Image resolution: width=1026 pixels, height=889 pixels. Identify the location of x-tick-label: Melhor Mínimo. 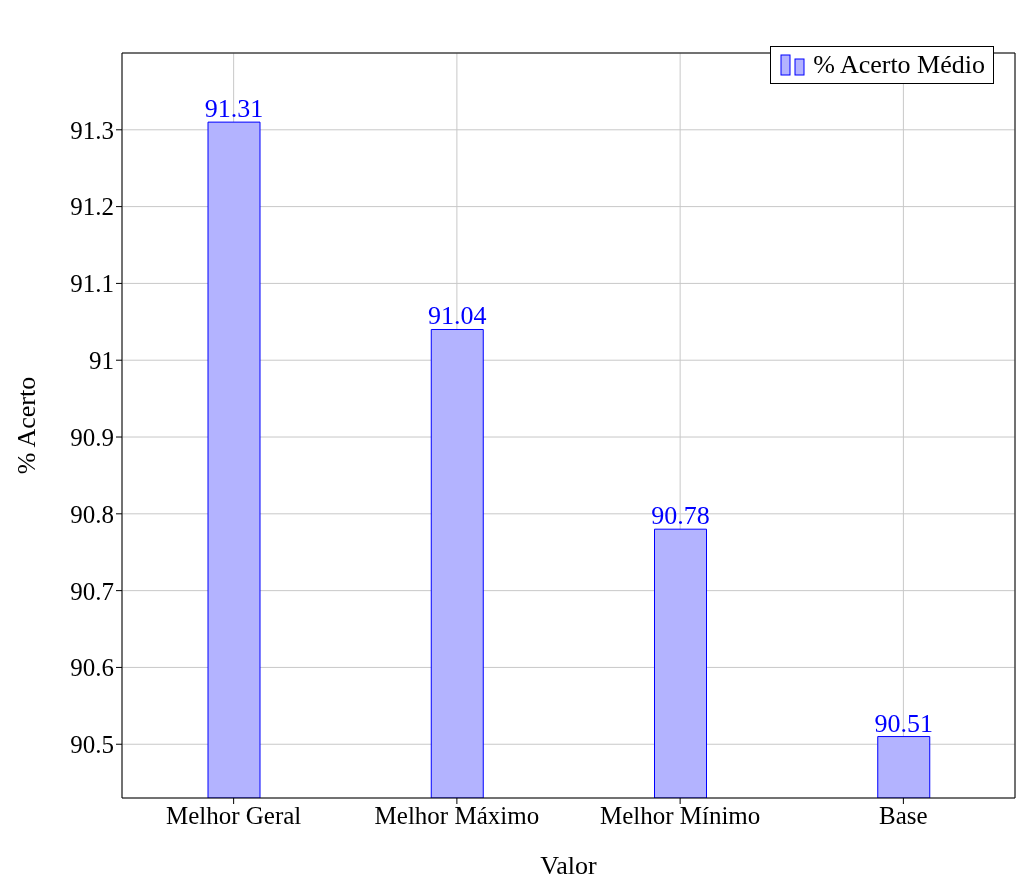
(680, 815).